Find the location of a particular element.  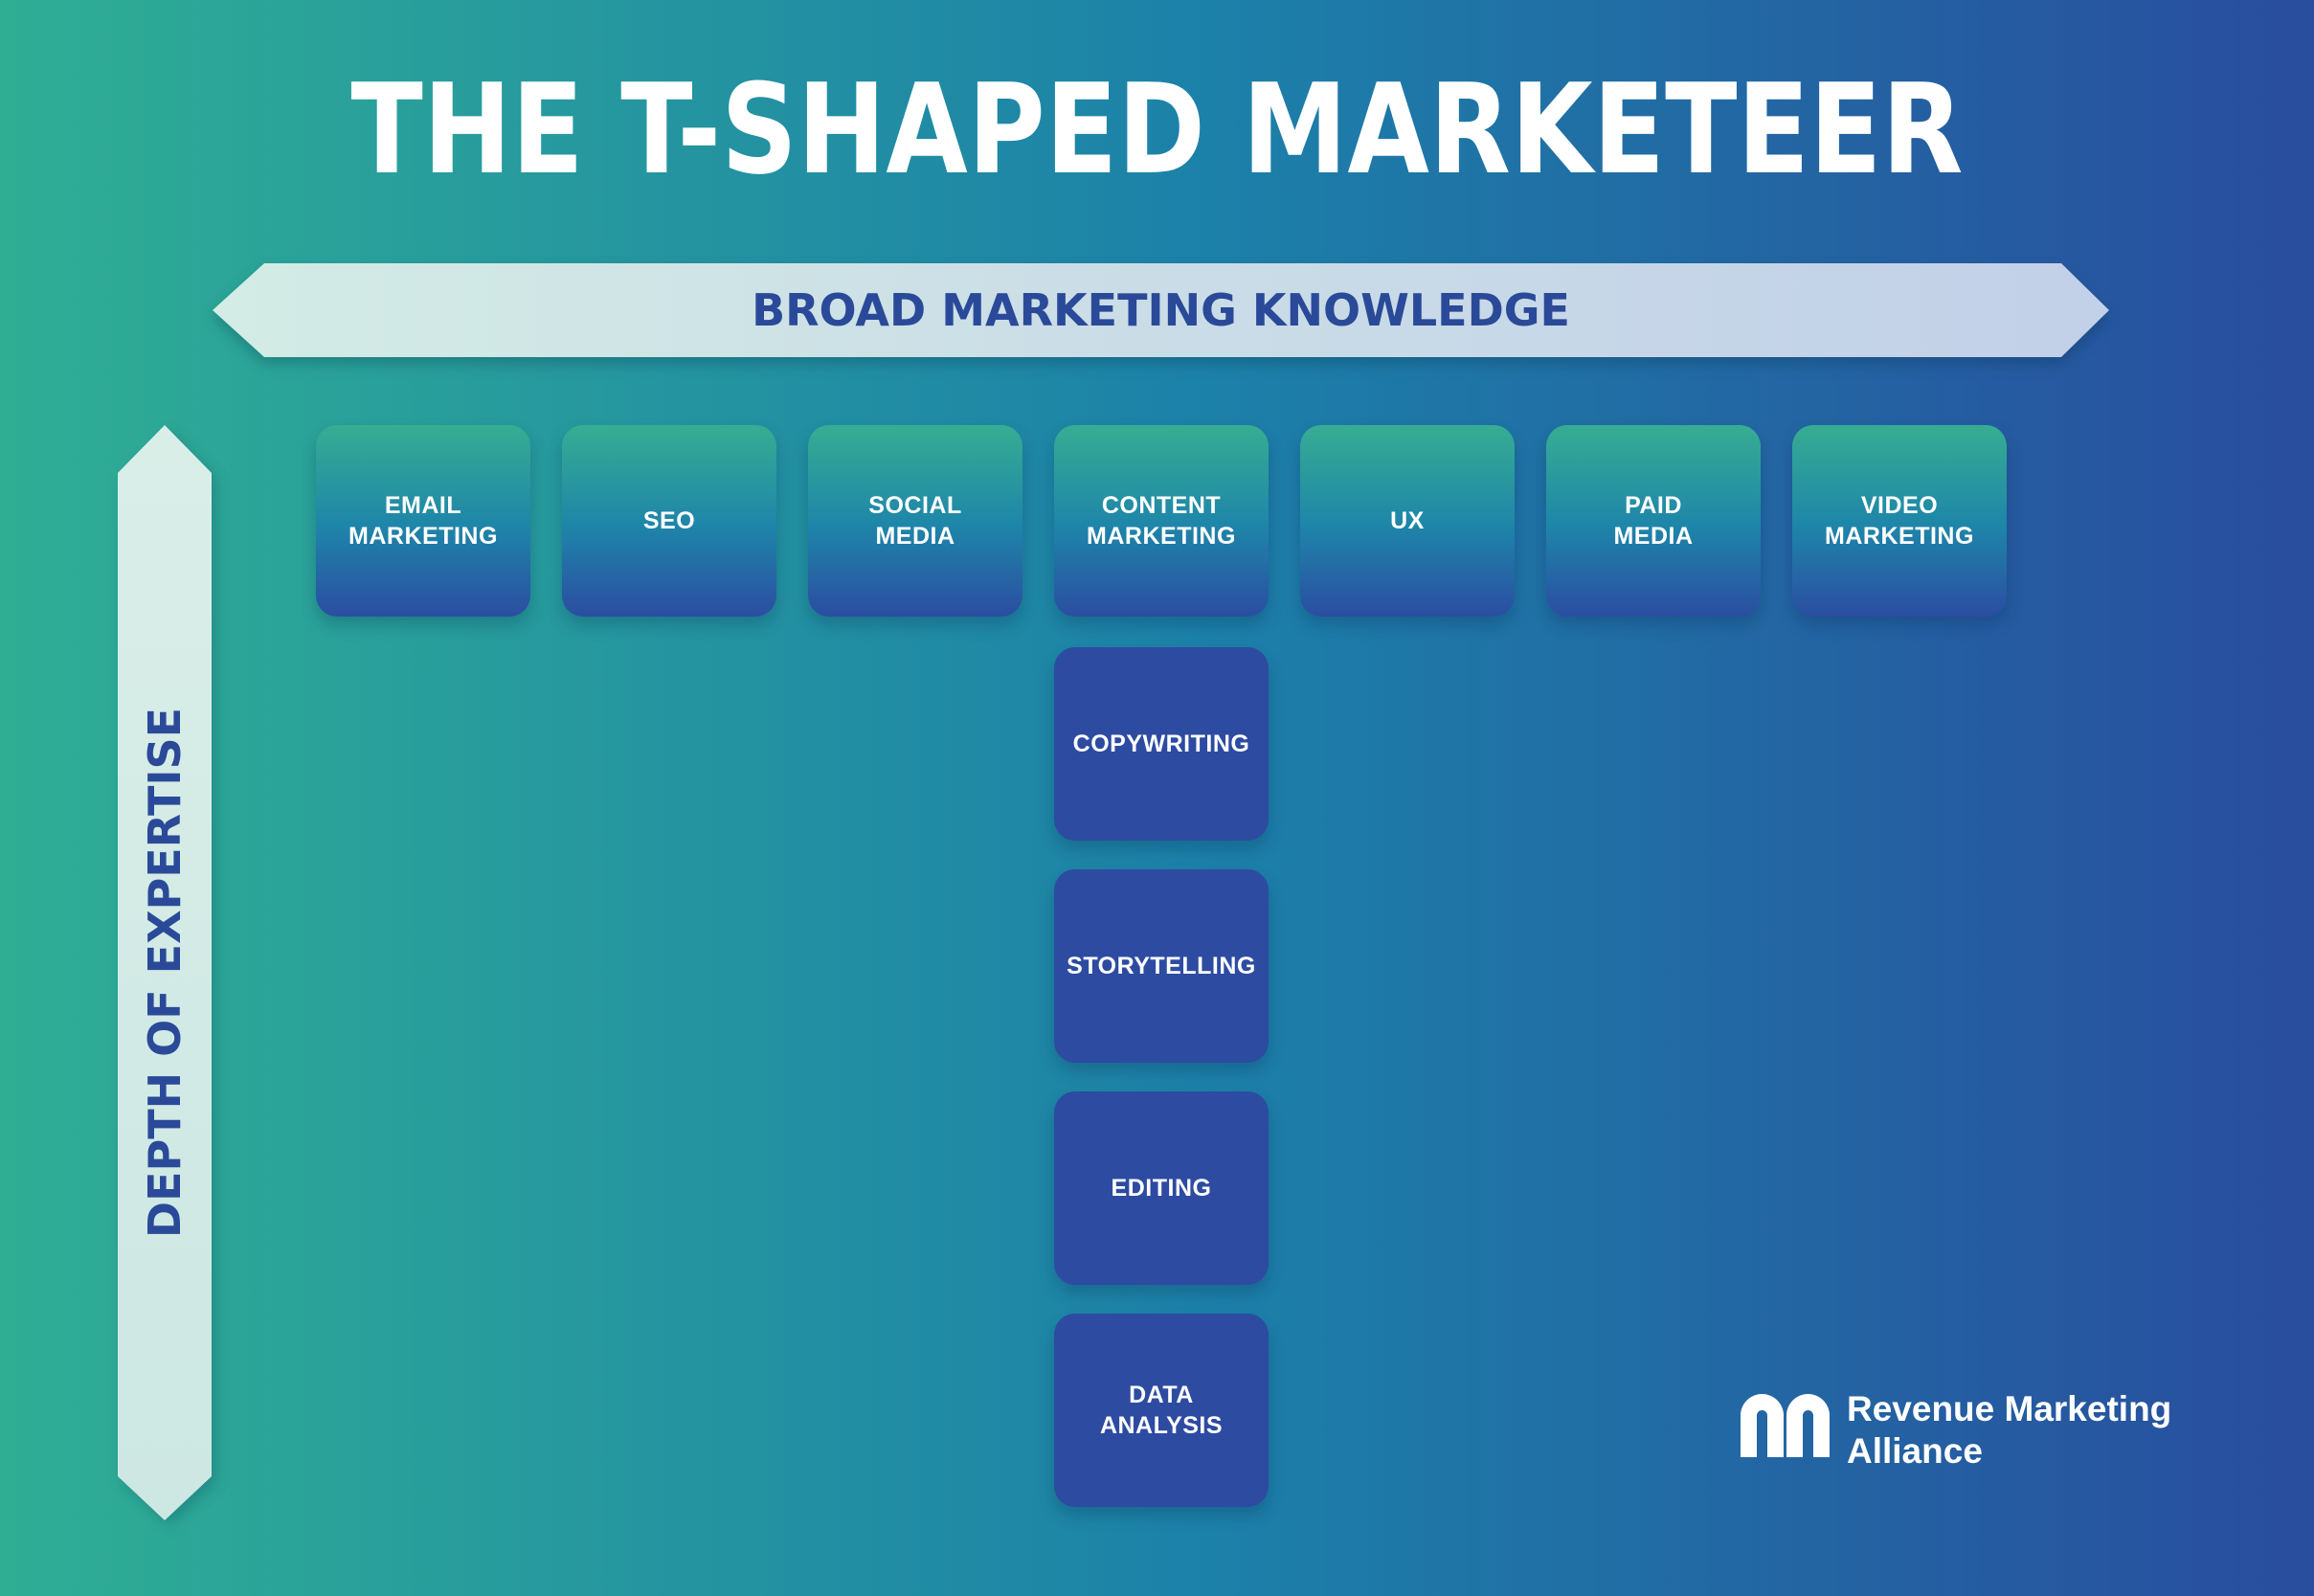

broad-knowledge-arrow: BROAD MARKETING KNOWLEDGE is located at coordinates (1161, 310).